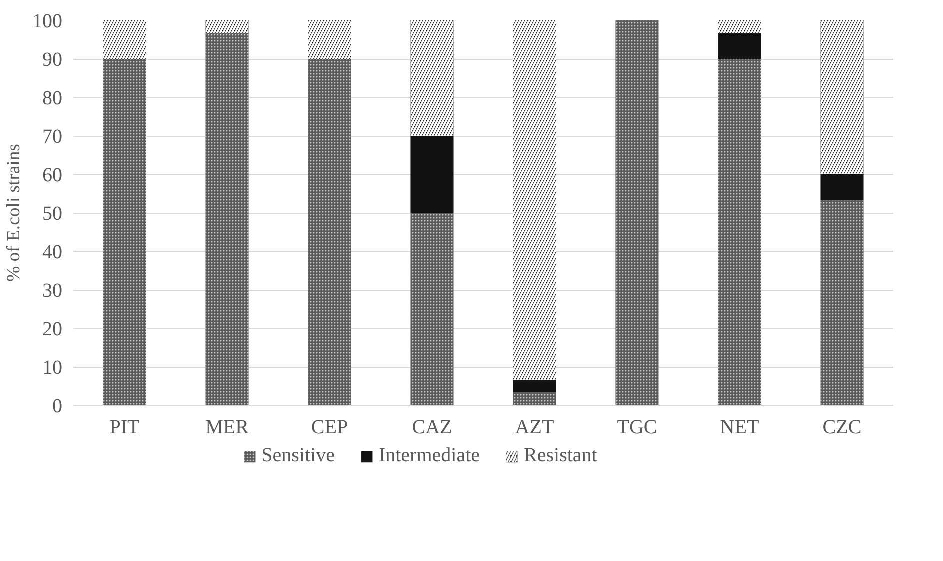 Image resolution: width=943 pixels, height=561 pixels. I want to click on legend-label: Sensitive, so click(298, 456).